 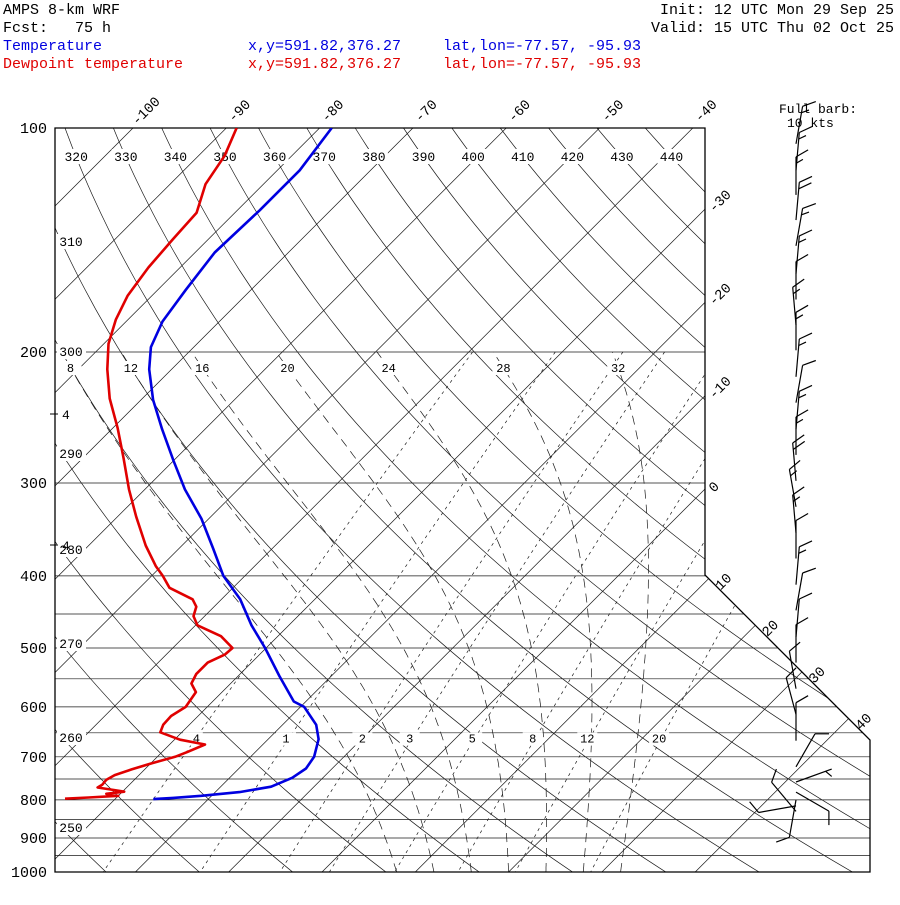 What do you see at coordinates (70, 454) in the screenshot?
I see `svg-text: 290` at bounding box center [70, 454].